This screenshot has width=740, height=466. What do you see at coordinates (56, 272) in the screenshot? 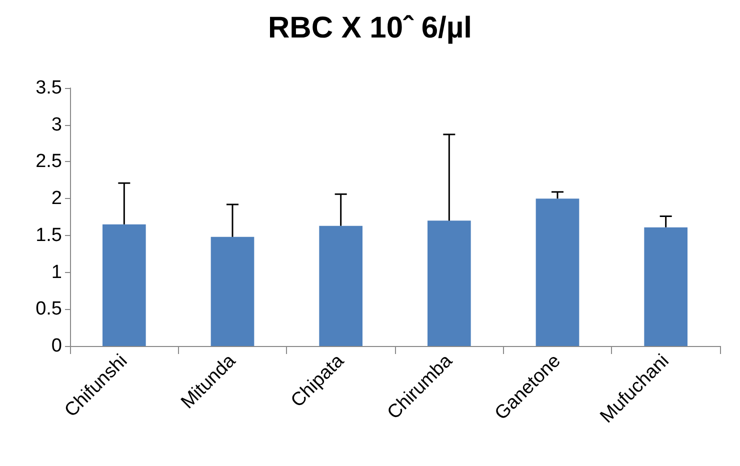
I see `y-tick-label: 1` at bounding box center [56, 272].